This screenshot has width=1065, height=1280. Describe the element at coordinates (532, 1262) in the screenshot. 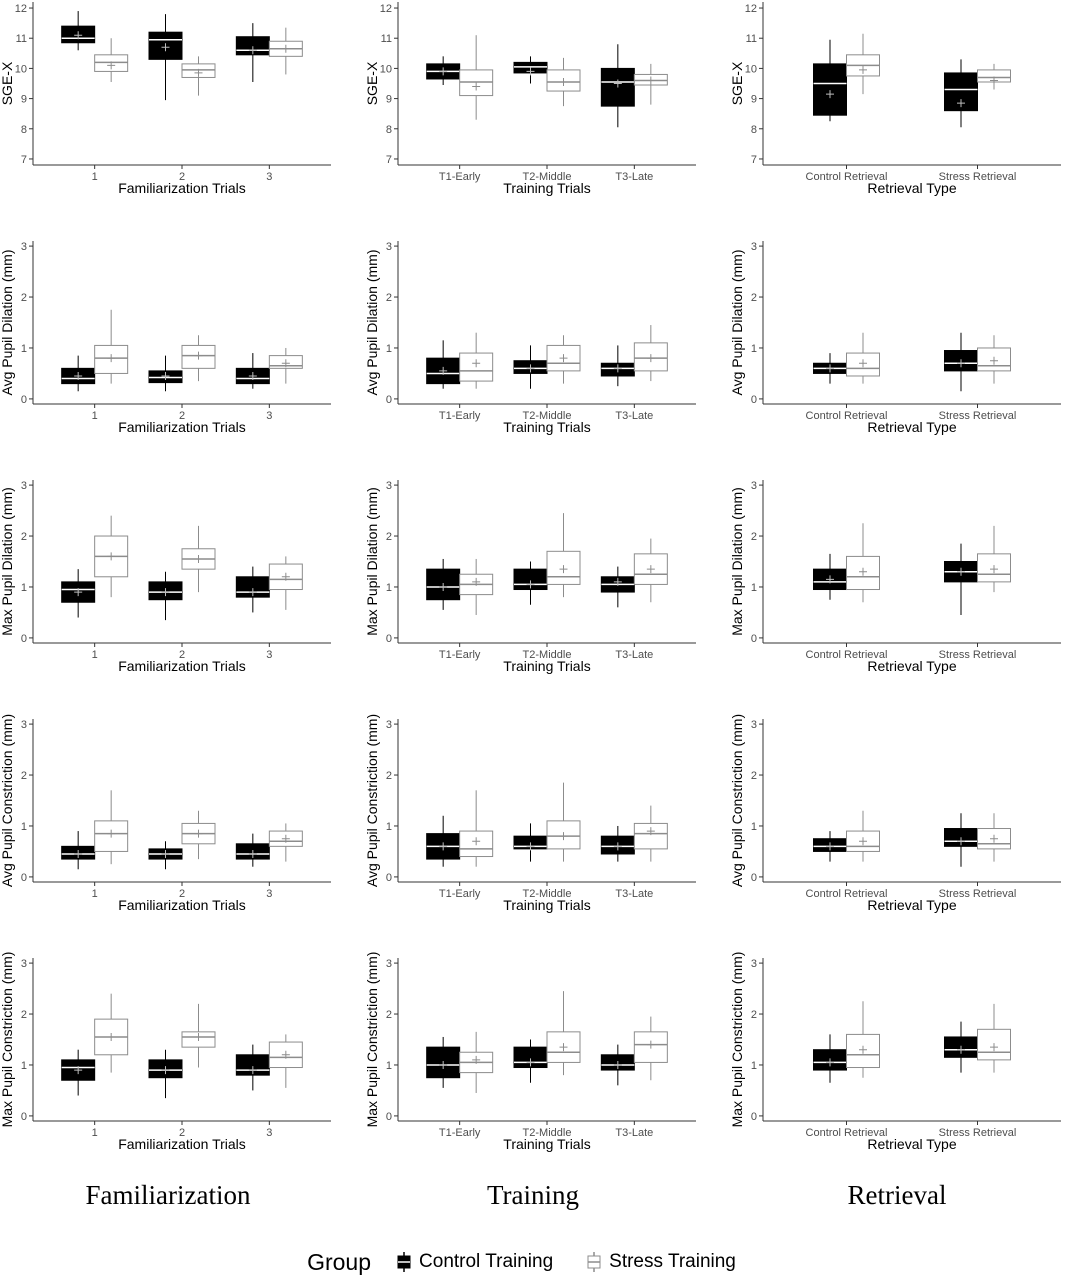

I see `legend: Group Control Training Stress Training` at that location.